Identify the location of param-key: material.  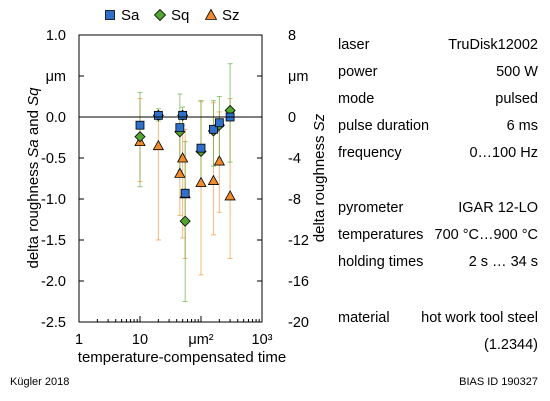
(364, 318).